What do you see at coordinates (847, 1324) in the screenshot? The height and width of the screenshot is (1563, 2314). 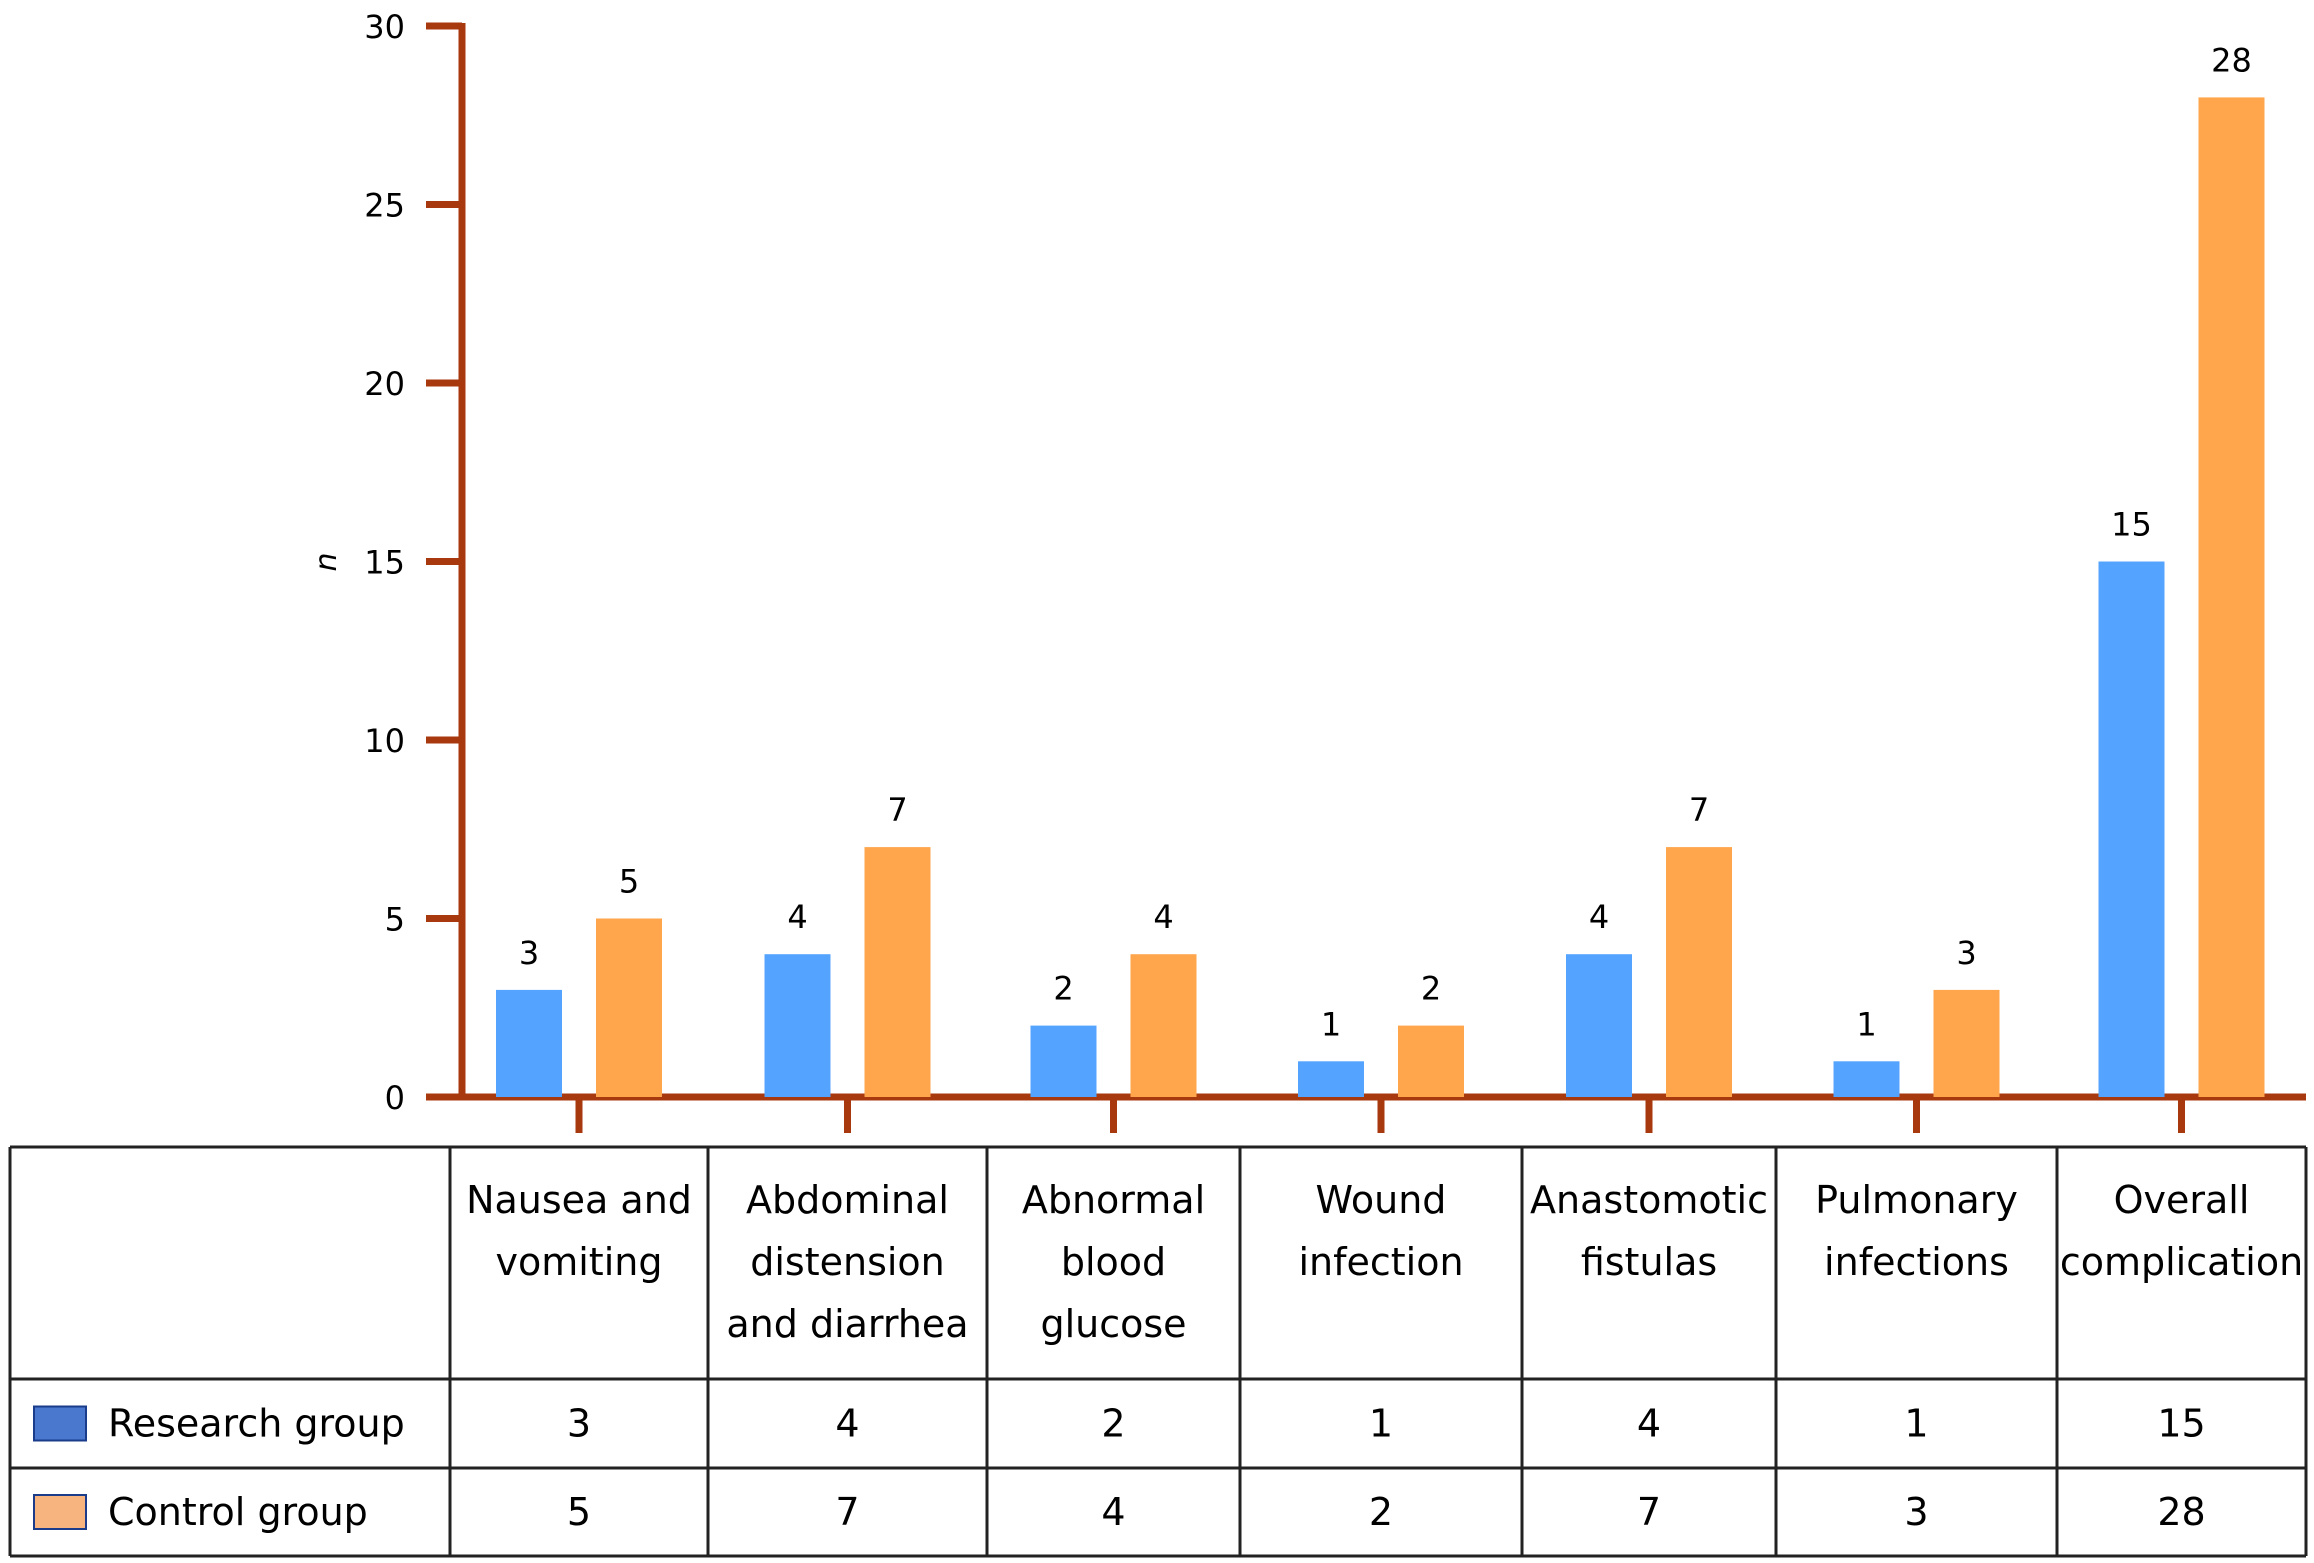 I see `category-label: and diarrhea` at bounding box center [847, 1324].